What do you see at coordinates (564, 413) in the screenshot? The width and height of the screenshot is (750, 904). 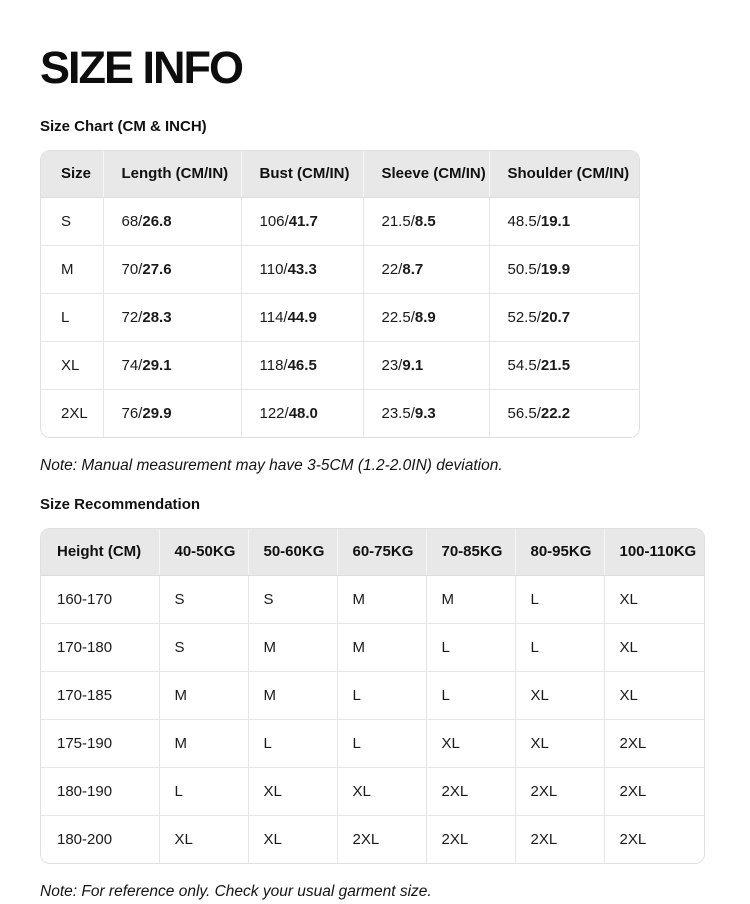 I see `measurement-cell: 56.5/22.2` at bounding box center [564, 413].